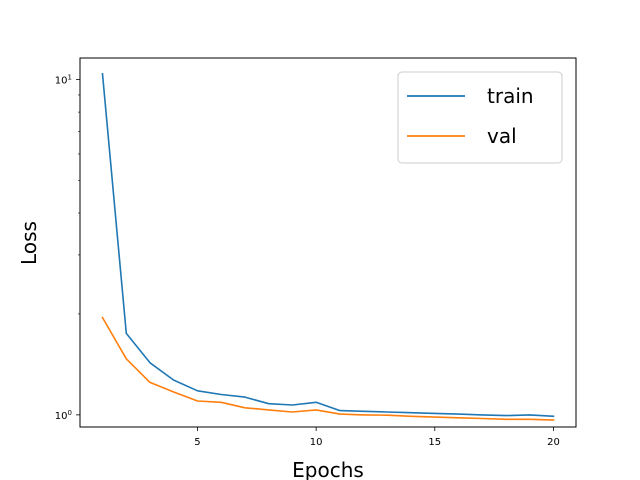  What do you see at coordinates (197, 442) in the screenshot?
I see `x-tick-label: 5` at bounding box center [197, 442].